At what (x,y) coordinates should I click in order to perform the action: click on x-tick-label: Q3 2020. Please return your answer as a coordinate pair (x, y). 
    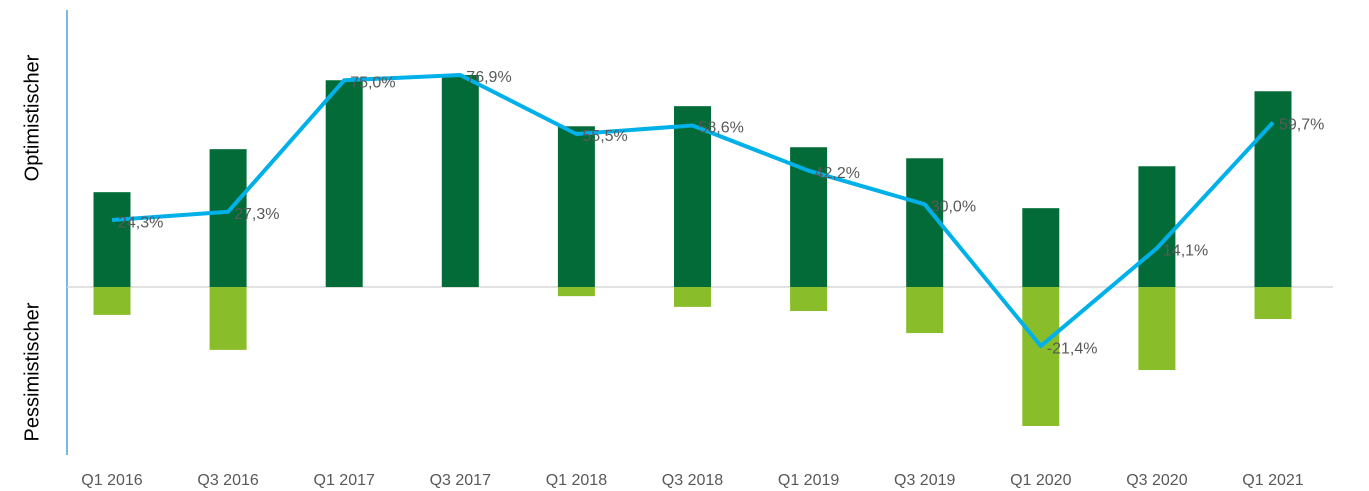
    Looking at the image, I should click on (1156, 480).